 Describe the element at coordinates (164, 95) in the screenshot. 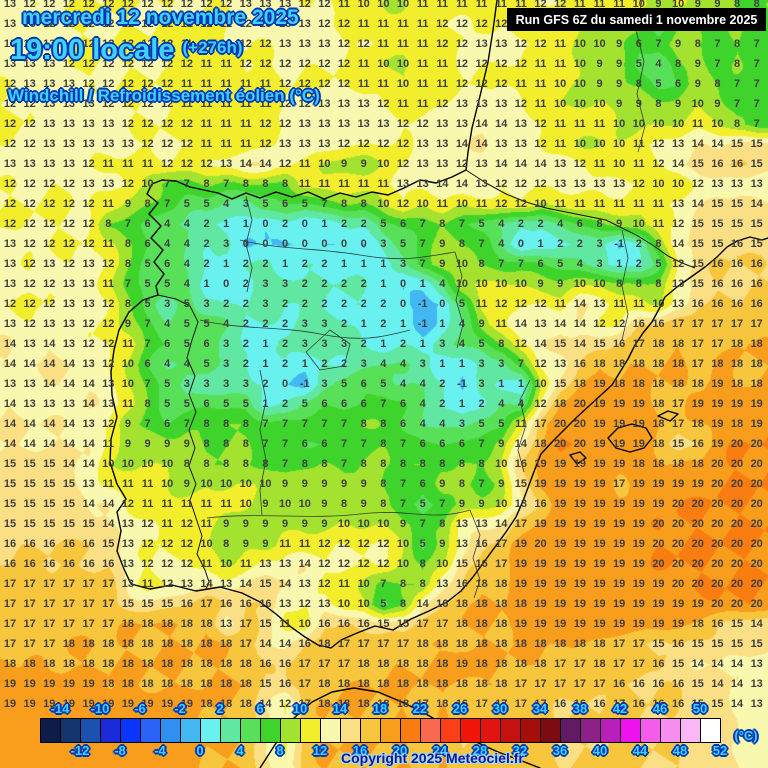

I see `parameter-label: Windchill / Refroidissement éolien (°C)` at that location.